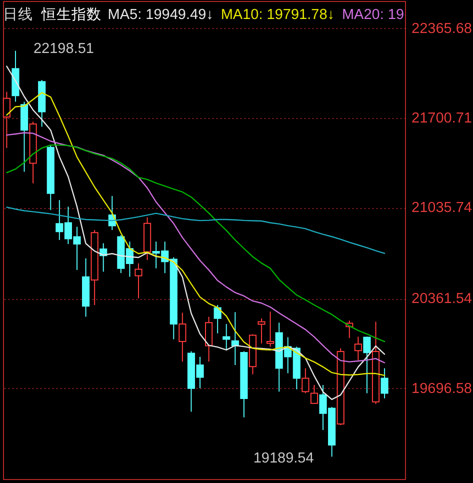 Image resolution: width=473 pixels, height=483 pixels. What do you see at coordinates (442, 118) in the screenshot?
I see `y-tick-label: 21700.71` at bounding box center [442, 118].